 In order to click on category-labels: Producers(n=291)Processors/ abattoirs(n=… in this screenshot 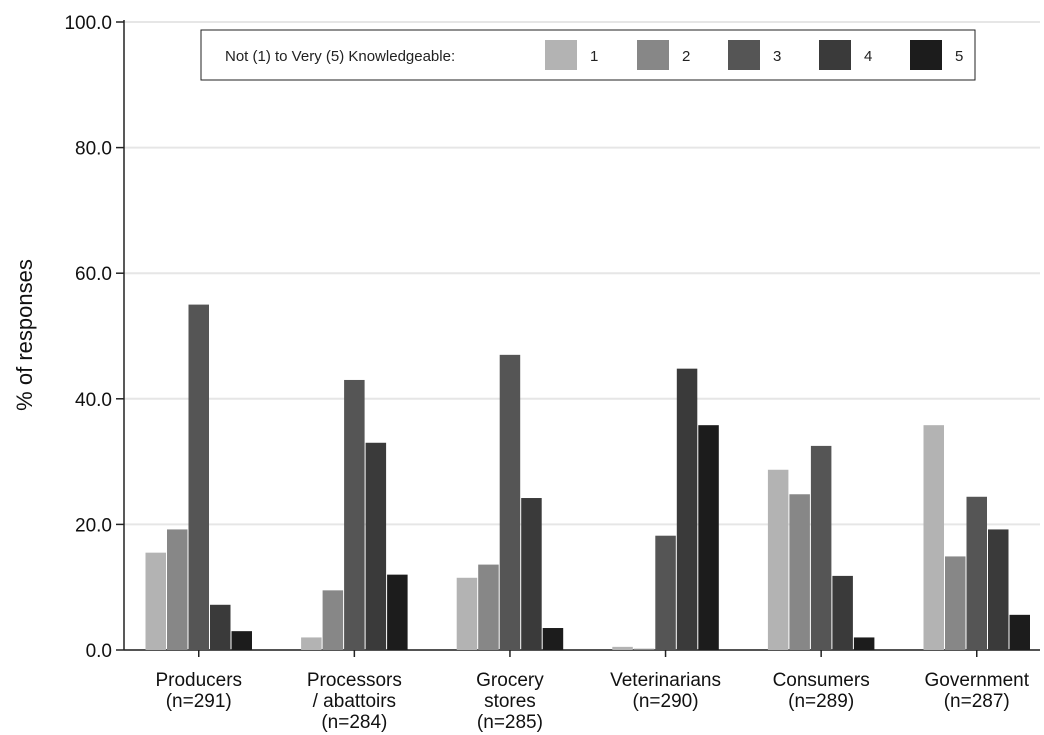, I will do `click(592, 701)`.